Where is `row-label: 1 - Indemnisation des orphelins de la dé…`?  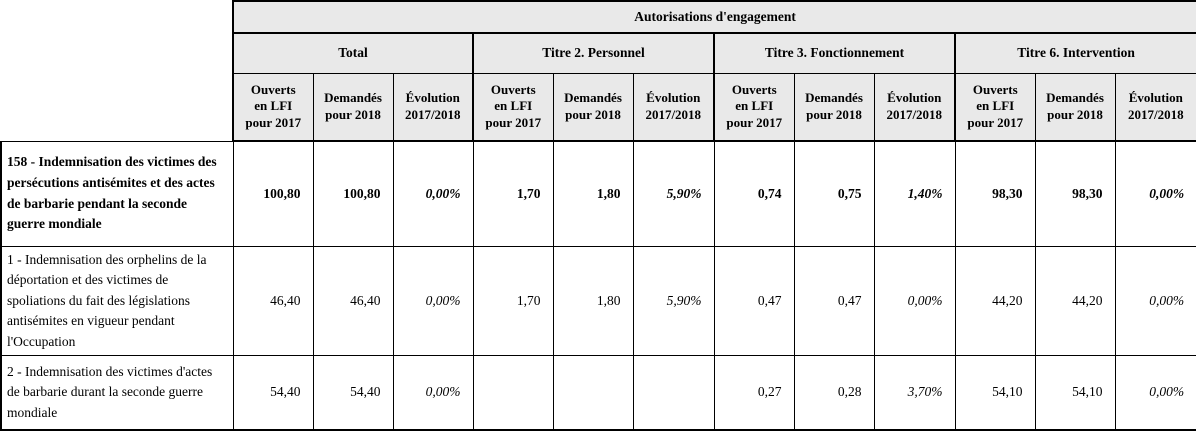
row-label: 1 - Indemnisation des orphelins de la dé… is located at coordinates (117, 301).